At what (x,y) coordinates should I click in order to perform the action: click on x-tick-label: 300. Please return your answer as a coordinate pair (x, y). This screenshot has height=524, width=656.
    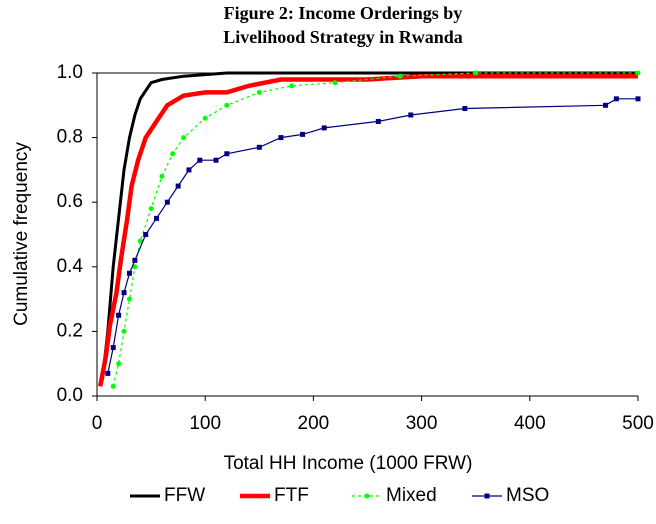
    Looking at the image, I should click on (422, 423).